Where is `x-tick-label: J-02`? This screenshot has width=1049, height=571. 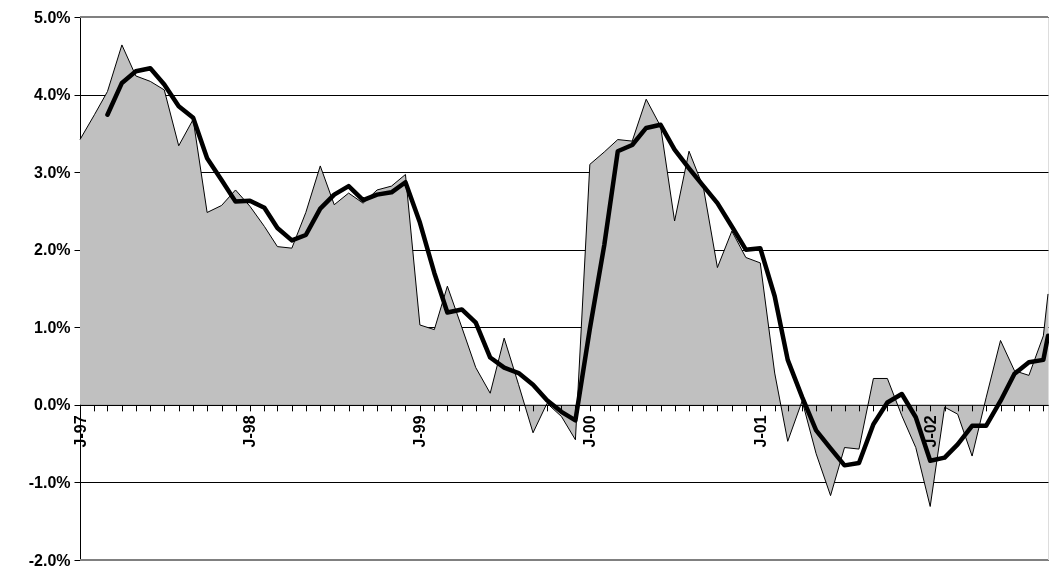
x-tick-label: J-02 is located at coordinates (930, 431).